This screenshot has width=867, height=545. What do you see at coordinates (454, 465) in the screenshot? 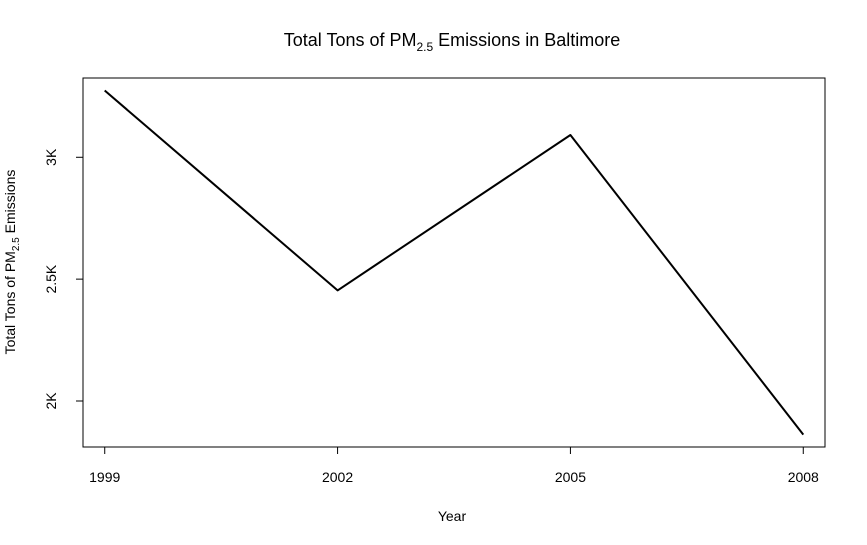
I see `x-axis: 1999 2002 2005 2008` at bounding box center [454, 465].